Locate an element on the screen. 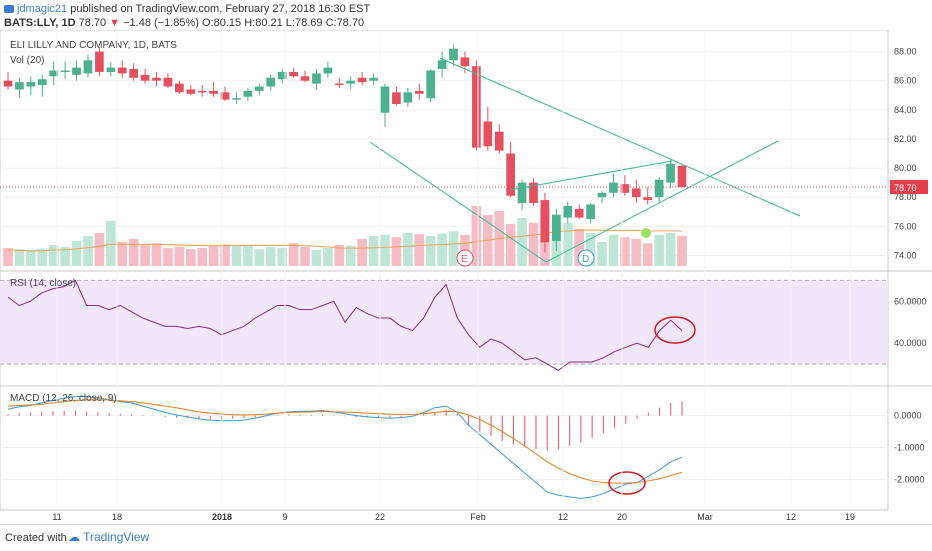  last-price: 78.70 is located at coordinates (92, 23).